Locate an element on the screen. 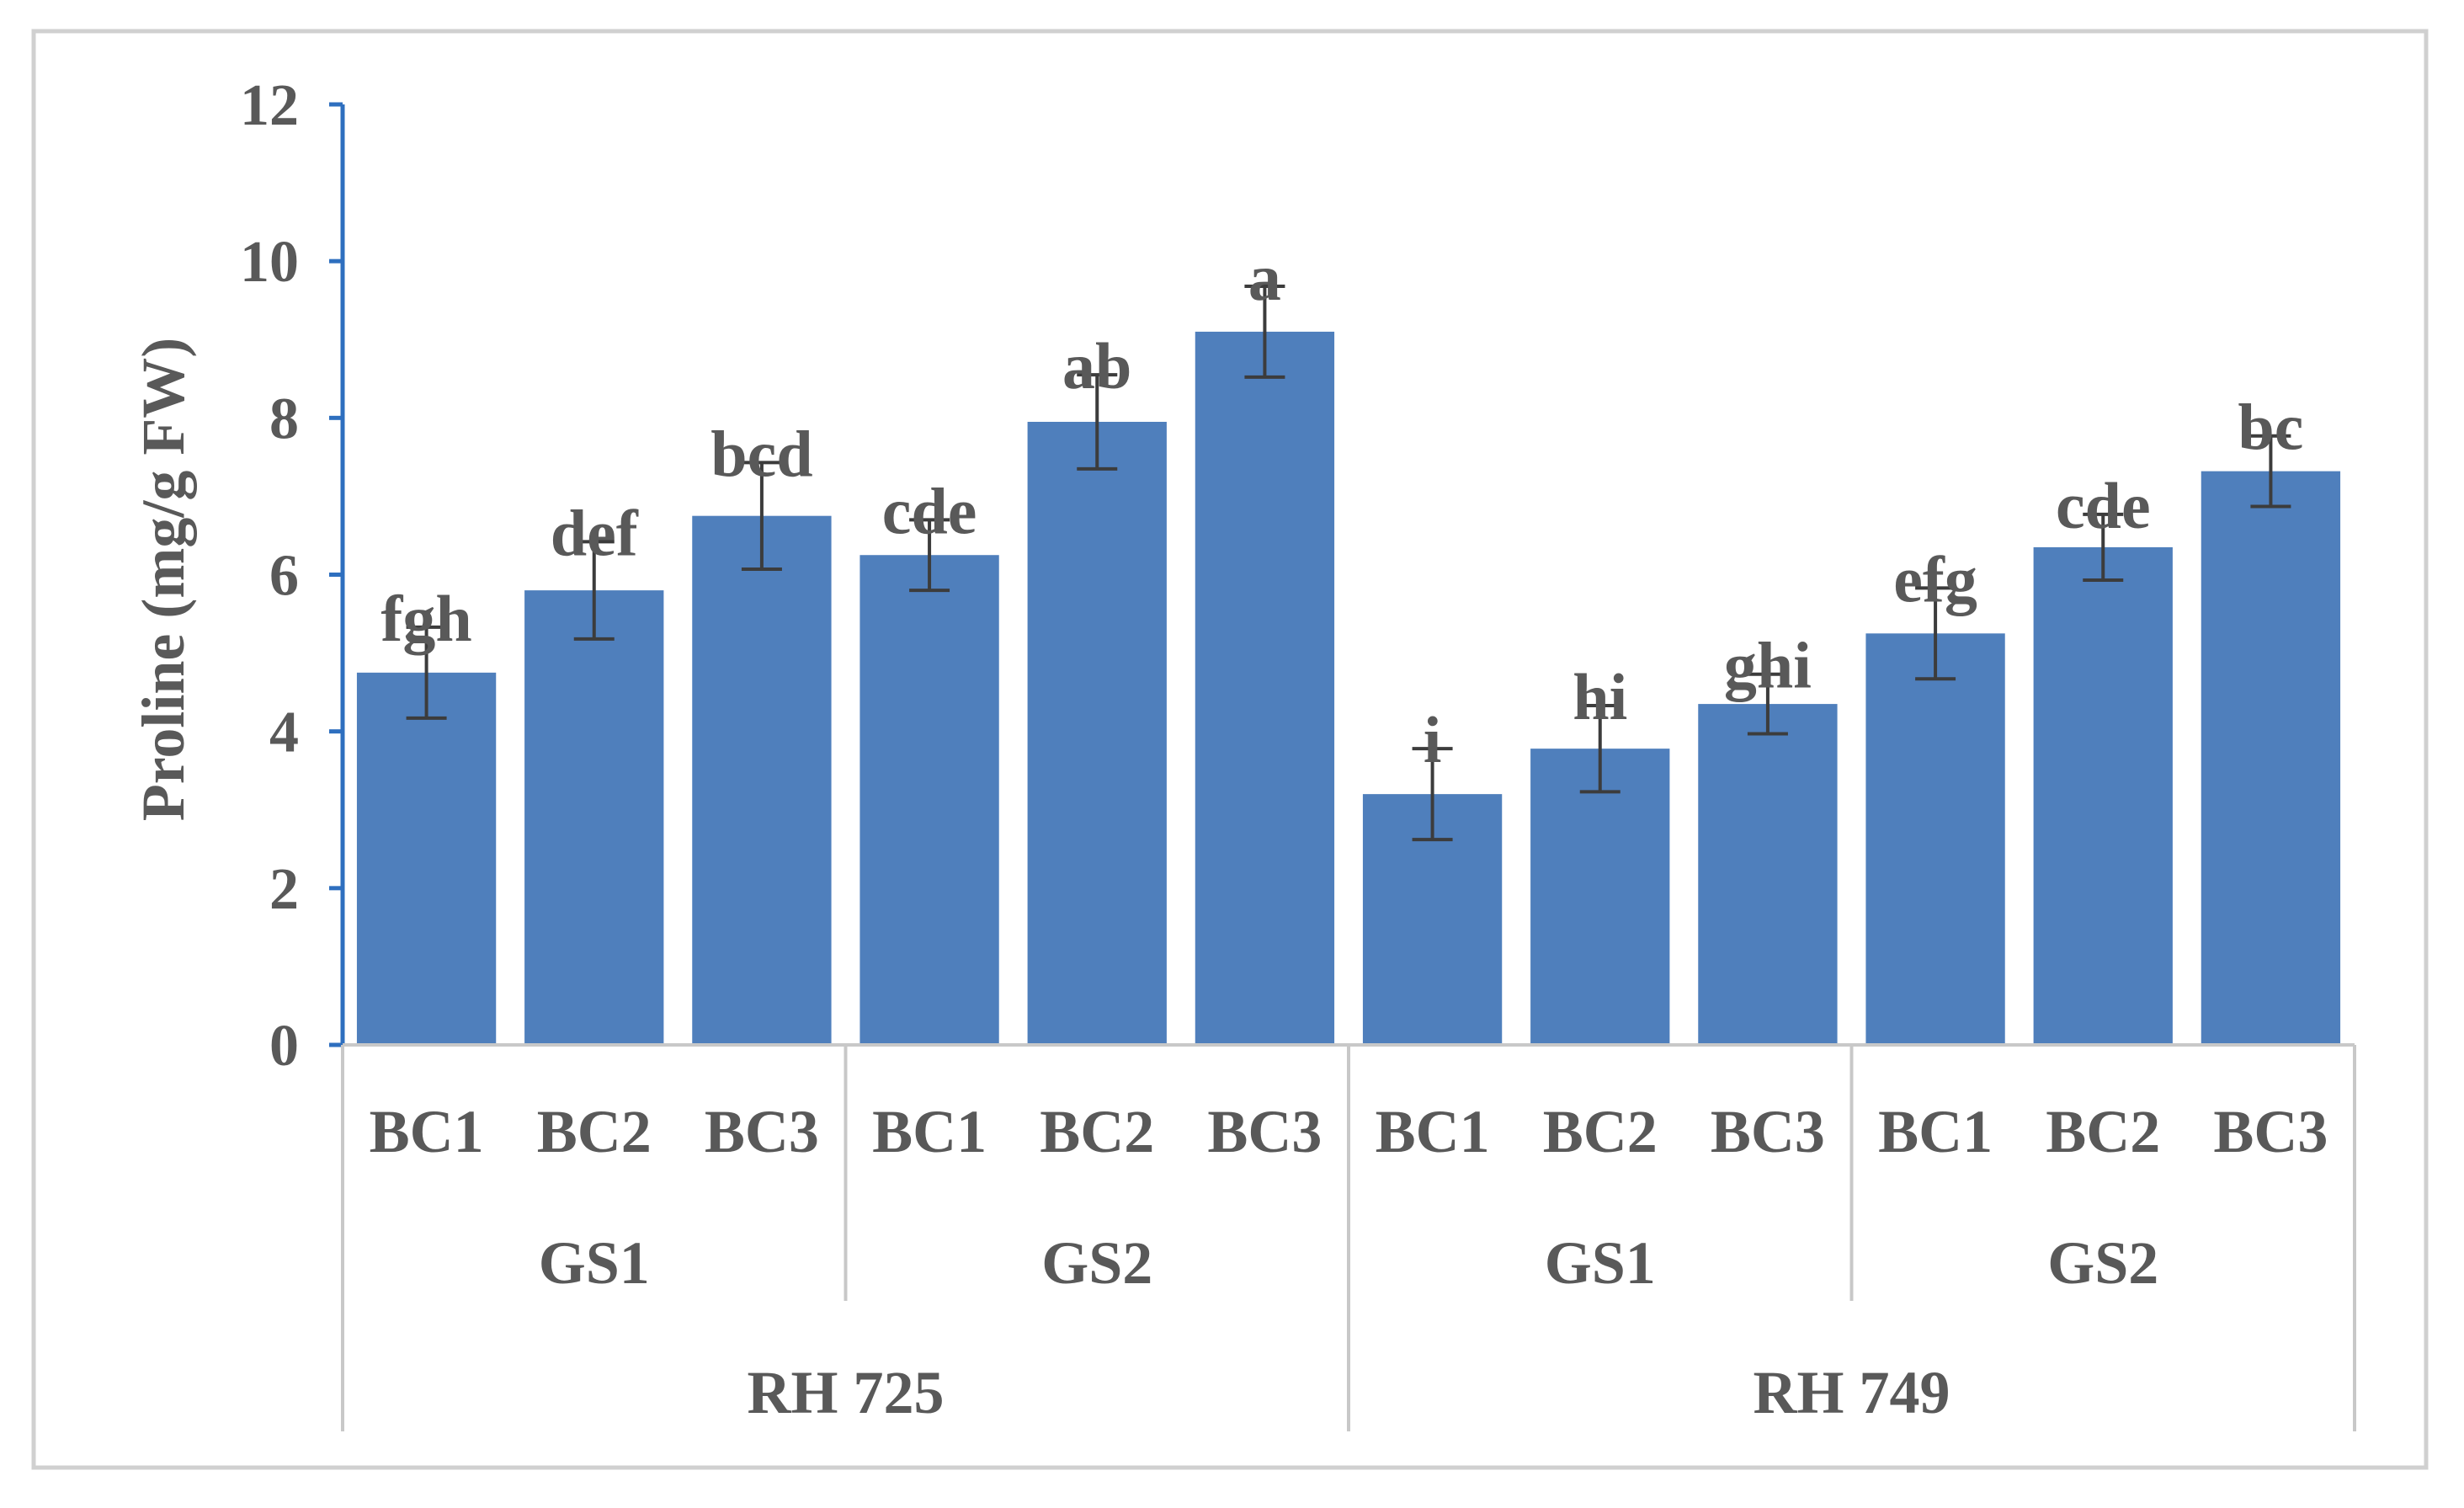 The height and width of the screenshot is (1508, 2464). significance-label: bcd is located at coordinates (761, 453).